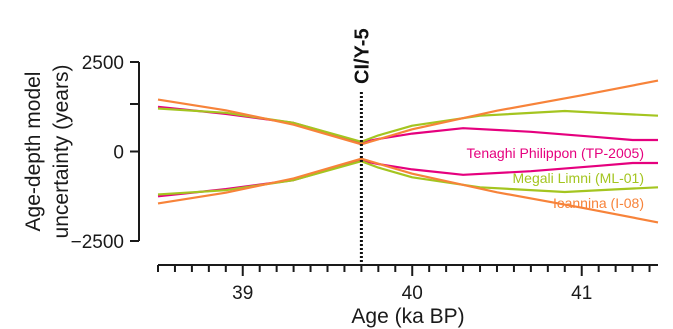 The width and height of the screenshot is (673, 329). I want to click on y-tick-label: −2500, so click(97, 242).